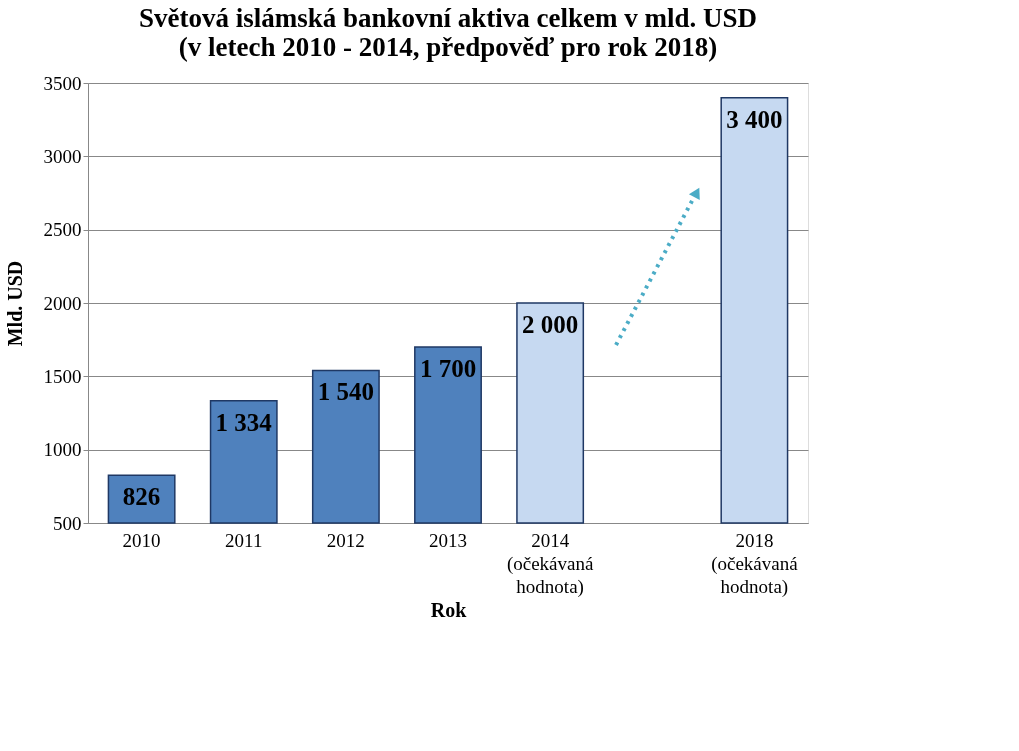  Describe the element at coordinates (244, 422) in the screenshot. I see `data-label: 1 334` at that location.